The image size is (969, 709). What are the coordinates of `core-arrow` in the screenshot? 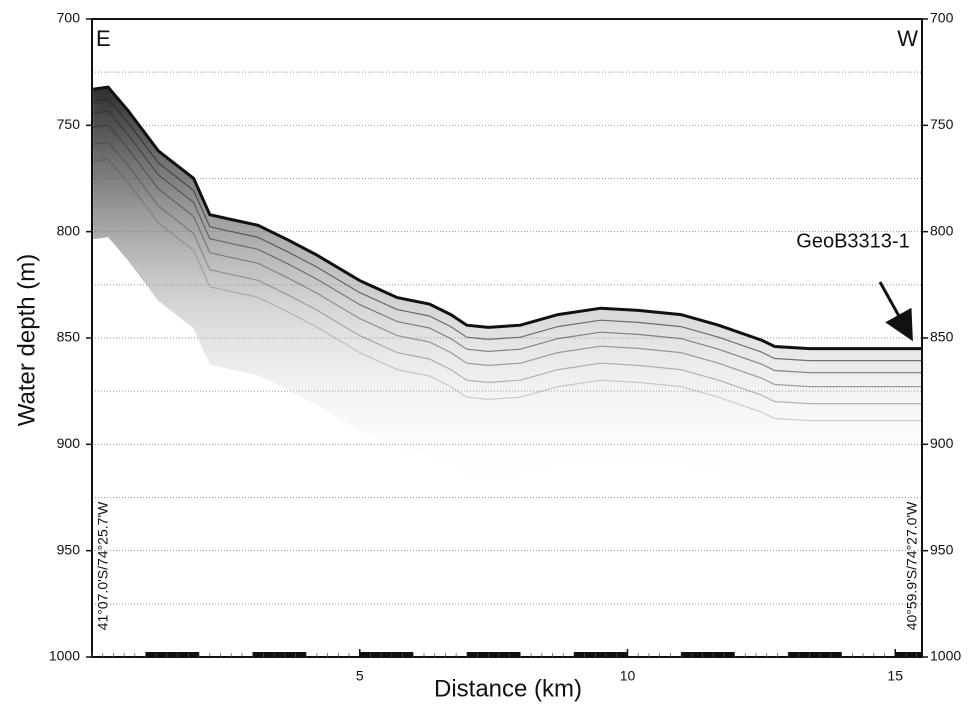 It's located at (895, 311).